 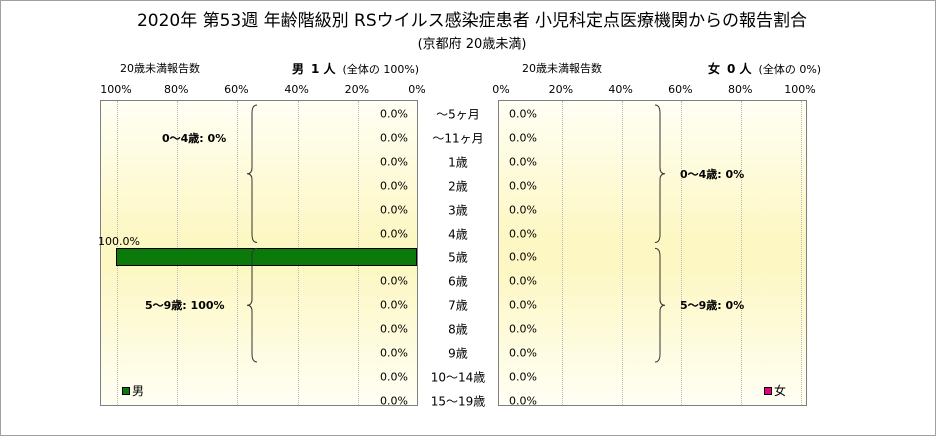 What do you see at coordinates (138, 391) in the screenshot?
I see `male-legend-label: 男` at bounding box center [138, 391].